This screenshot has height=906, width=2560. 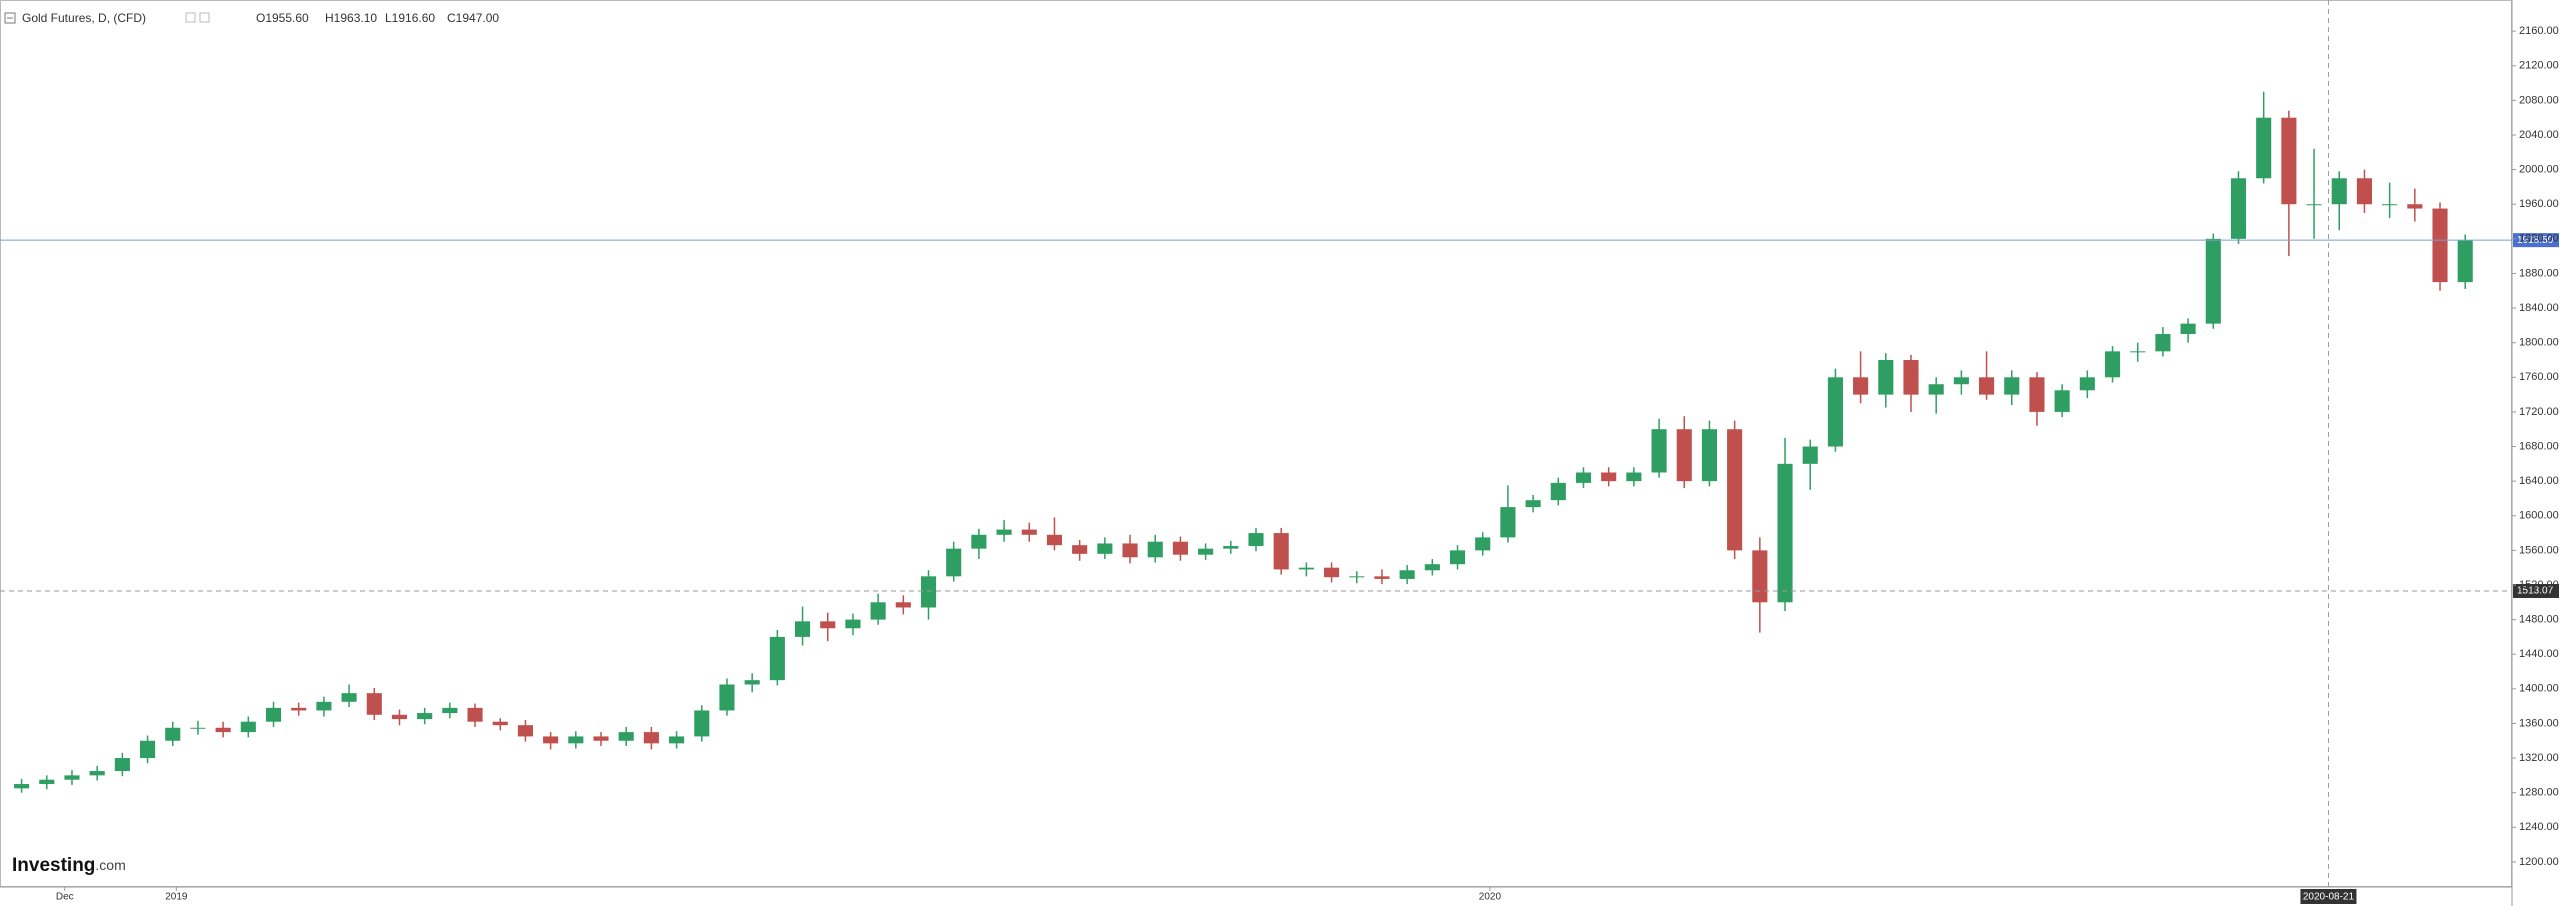 I want to click on y-tick-label: 1720.00, so click(x=2539, y=412).